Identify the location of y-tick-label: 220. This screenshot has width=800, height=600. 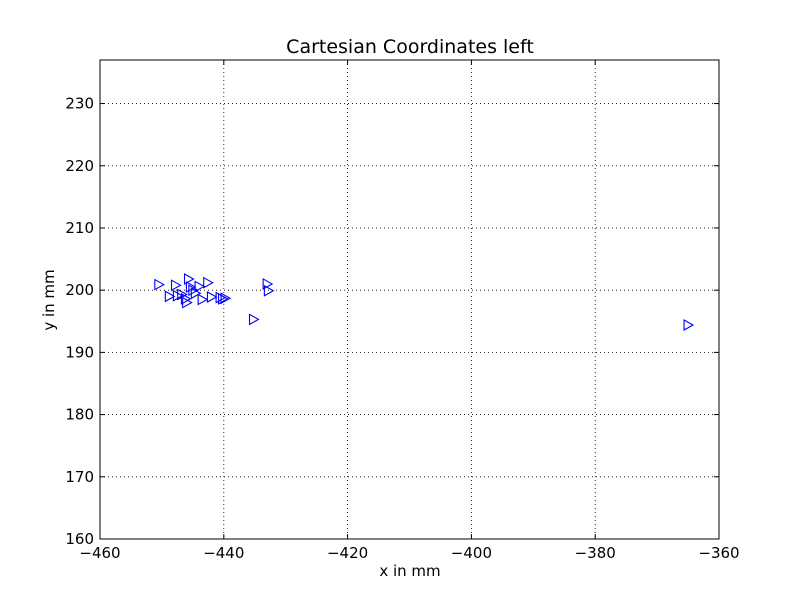
(79, 166).